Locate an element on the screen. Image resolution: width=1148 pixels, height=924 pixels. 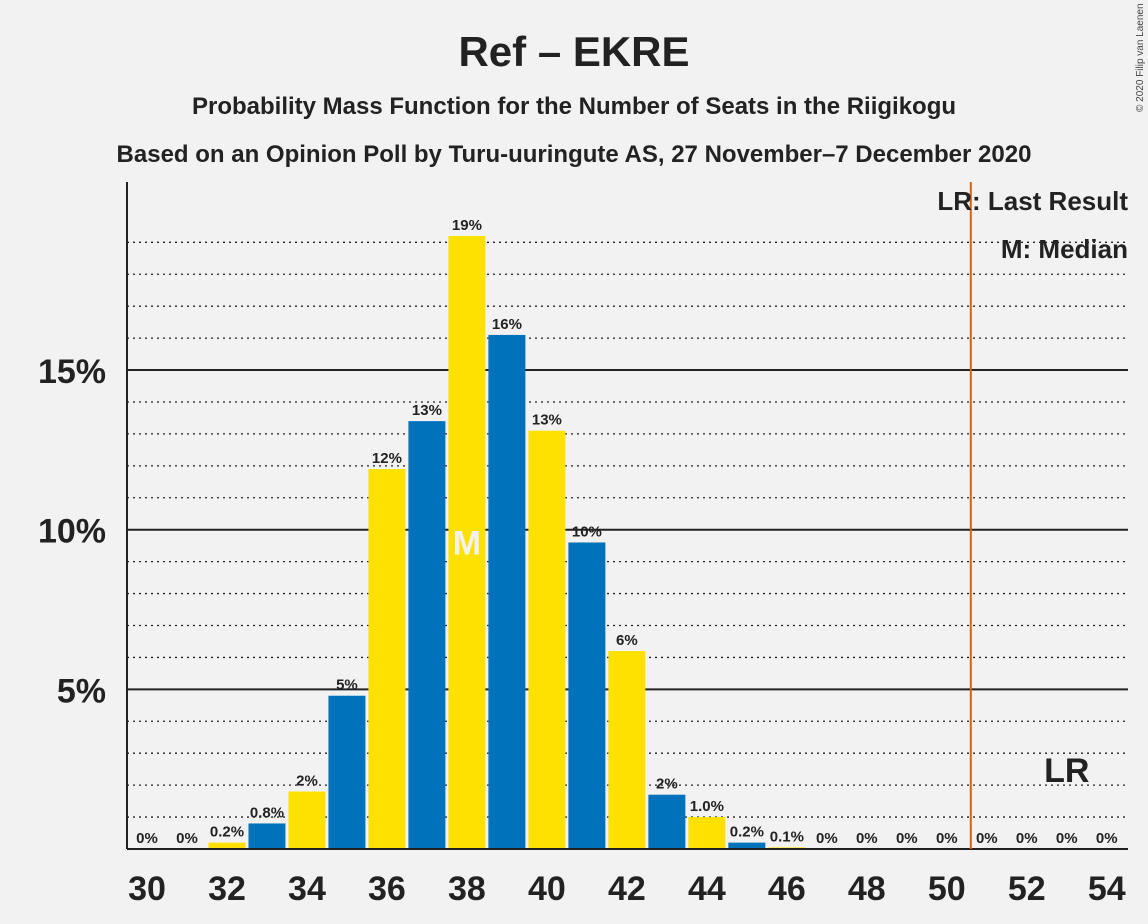
bar-value-label: 12% is located at coordinates (387, 458).